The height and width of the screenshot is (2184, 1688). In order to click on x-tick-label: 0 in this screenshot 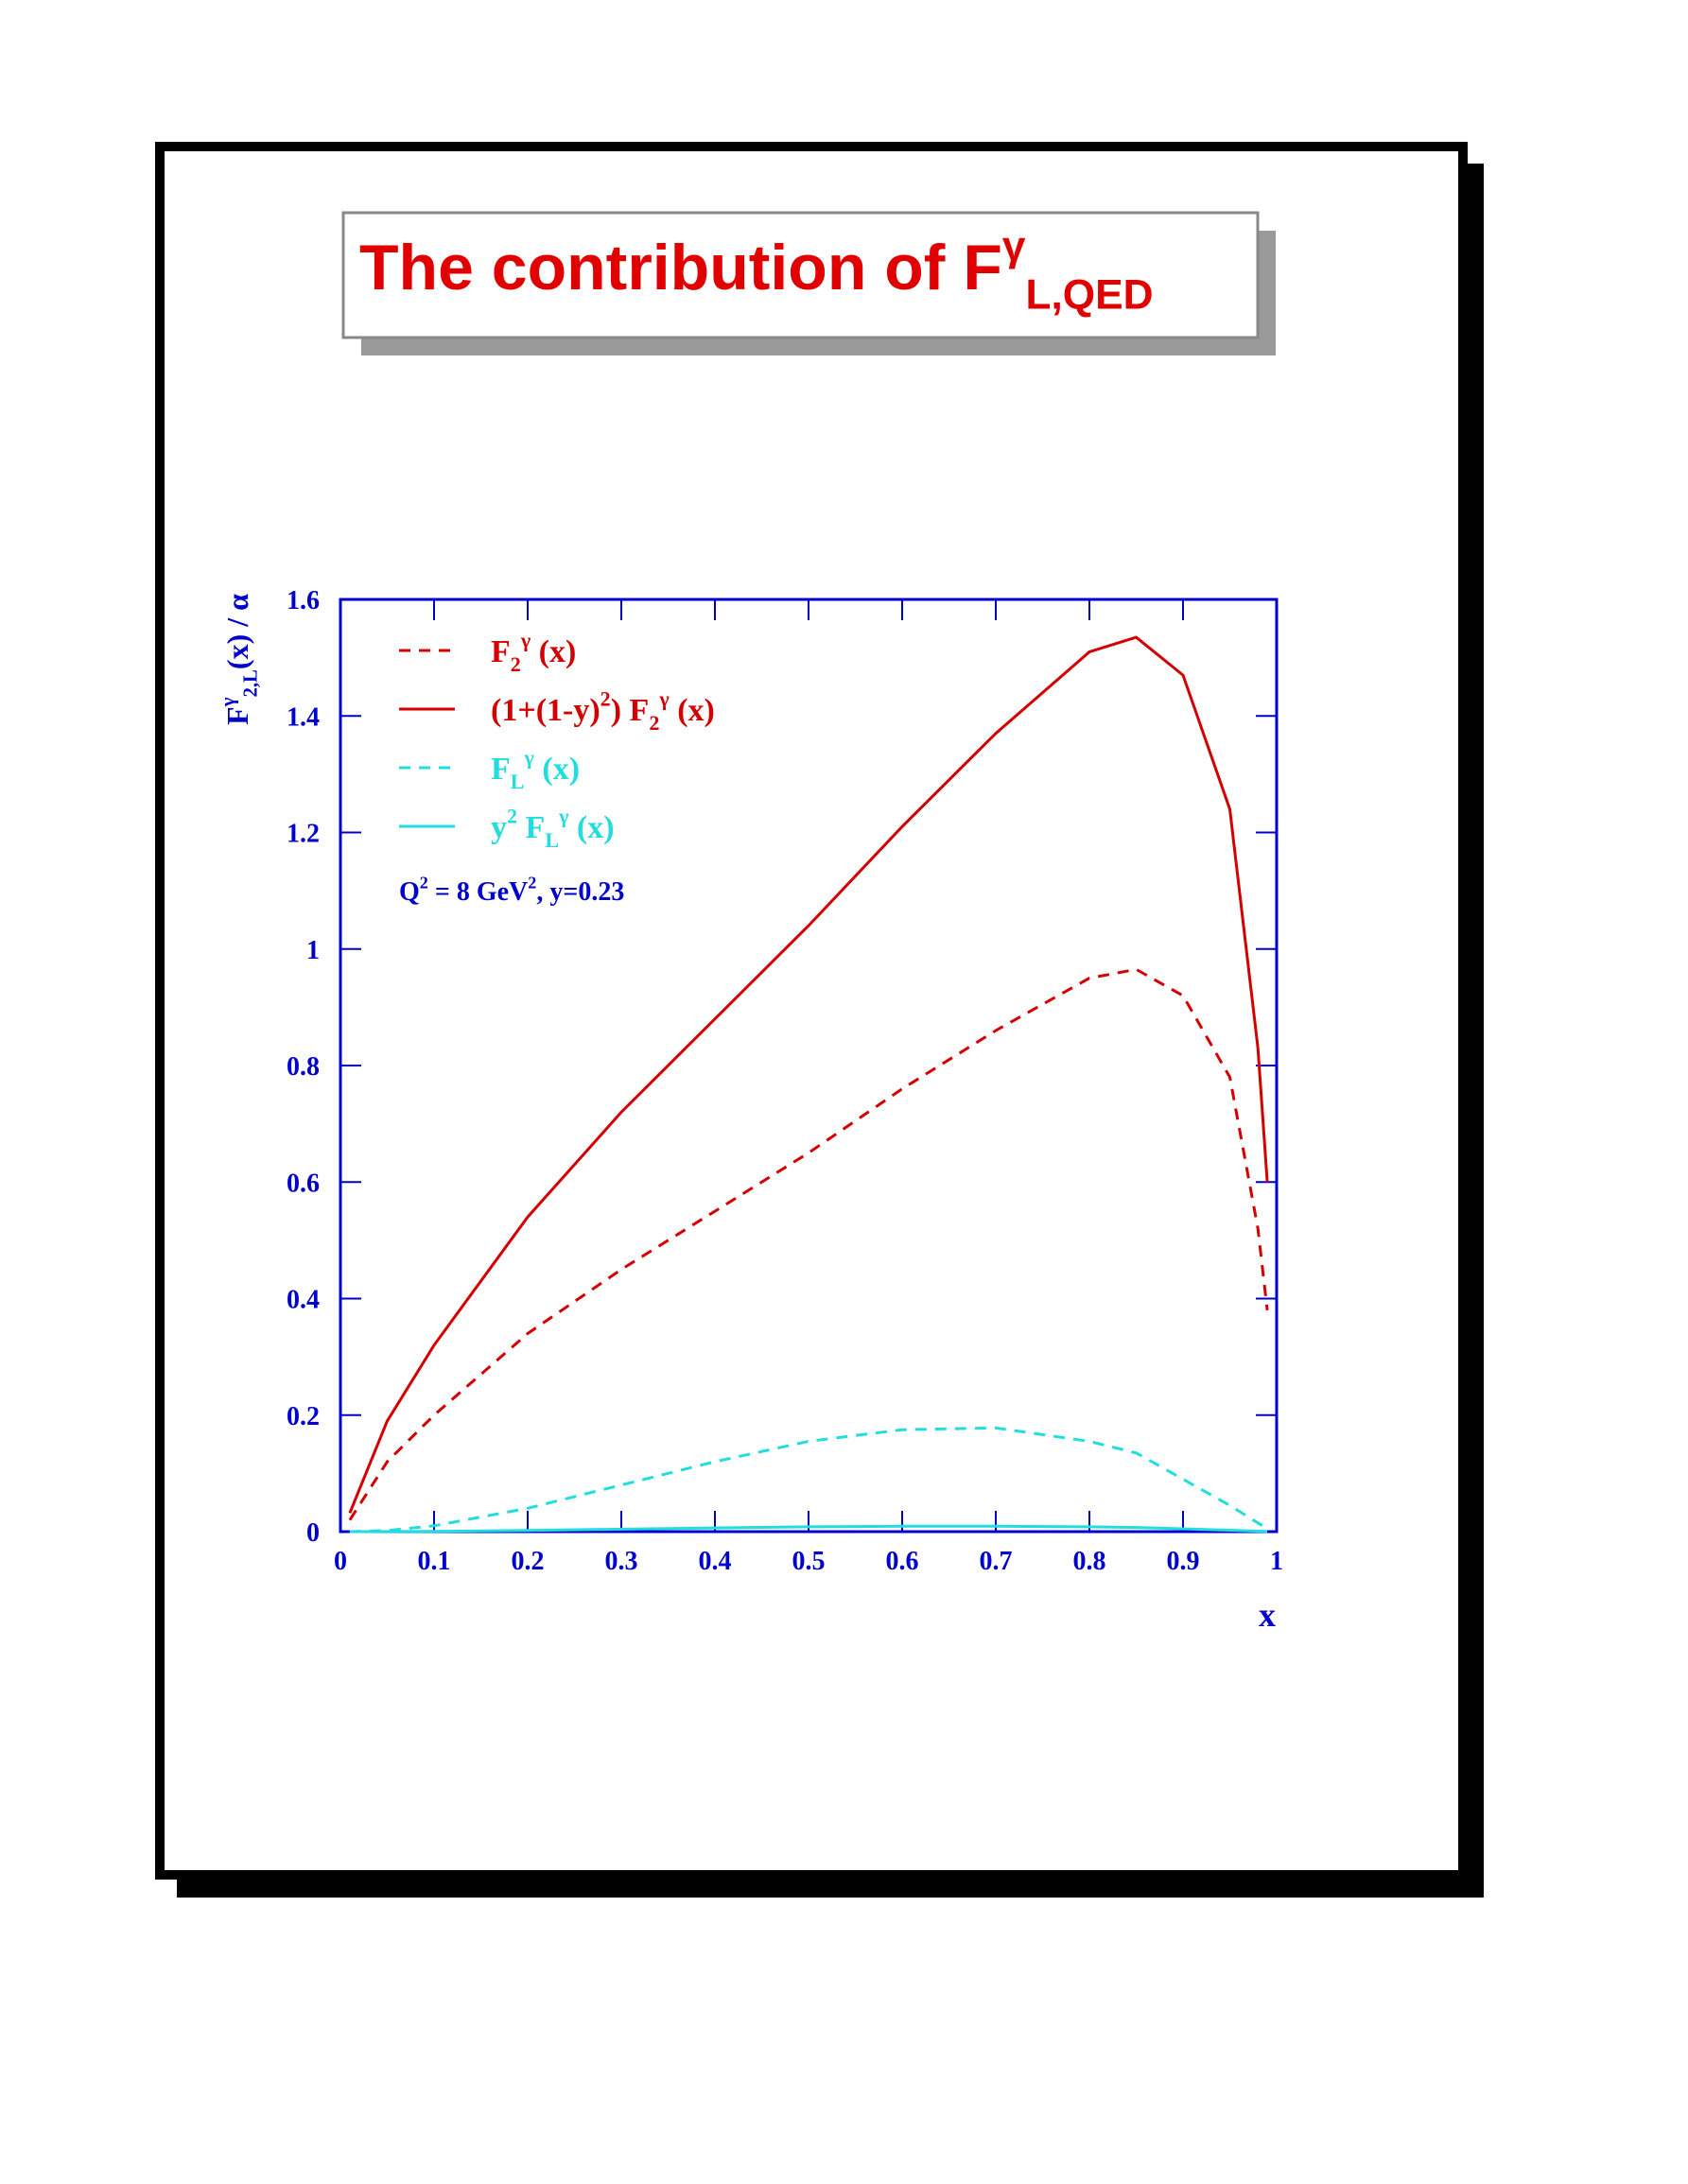, I will do `click(340, 1561)`.